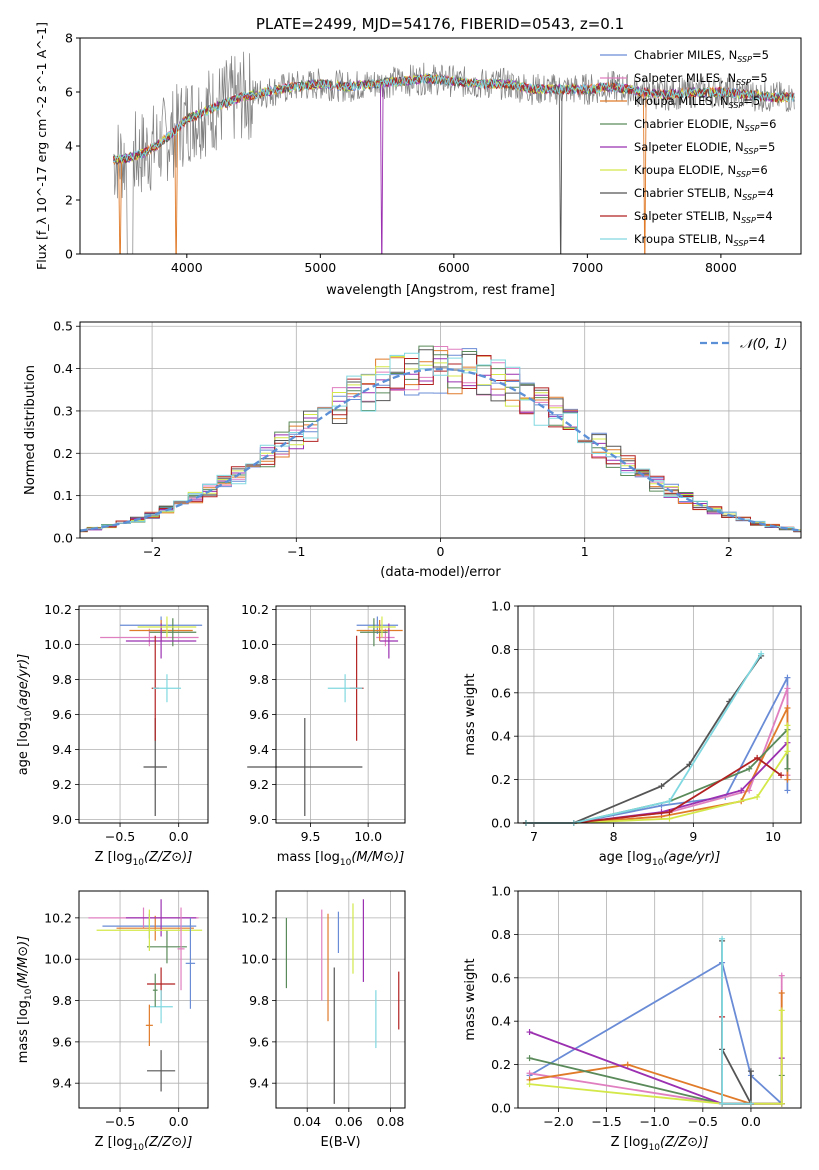 The height and width of the screenshot is (1170, 819). What do you see at coordinates (660, 859) in the screenshot?
I see `x-axis-label: age [log10(age/yr)]` at bounding box center [660, 859].